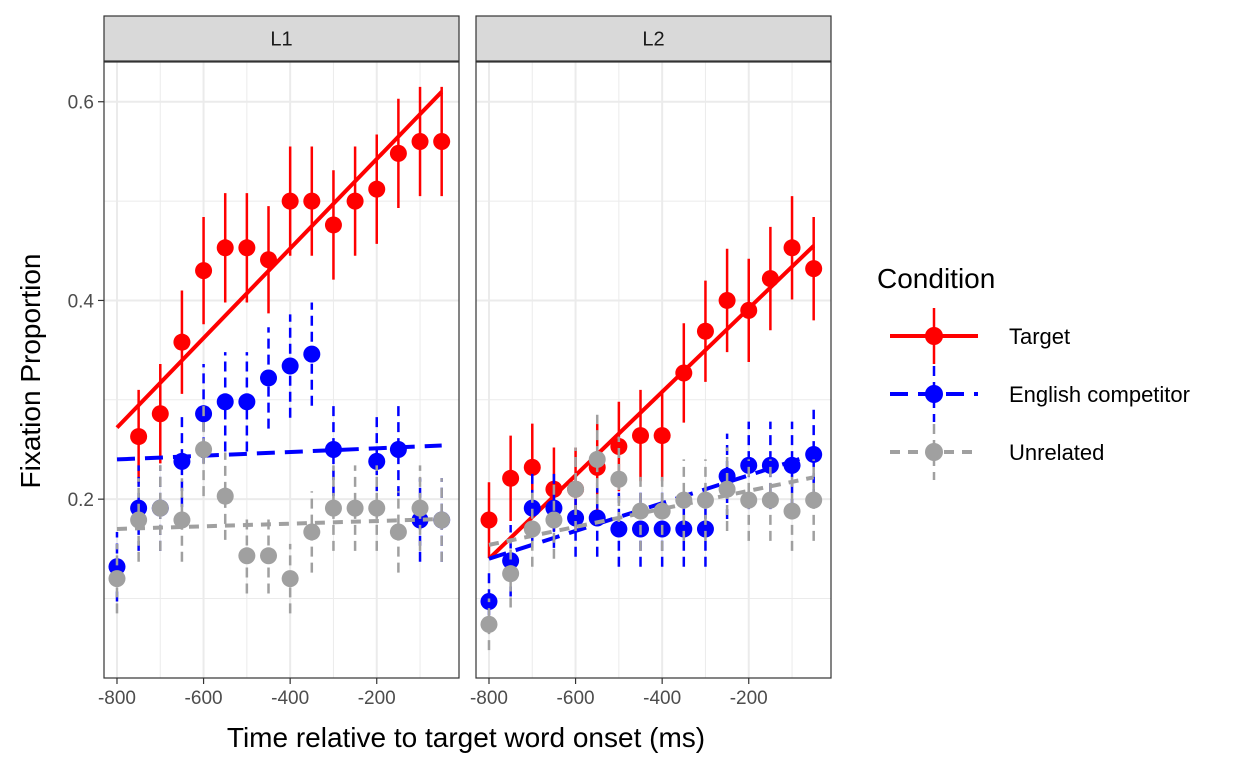  I want to click on x-tick-label: -400, so click(290, 698).